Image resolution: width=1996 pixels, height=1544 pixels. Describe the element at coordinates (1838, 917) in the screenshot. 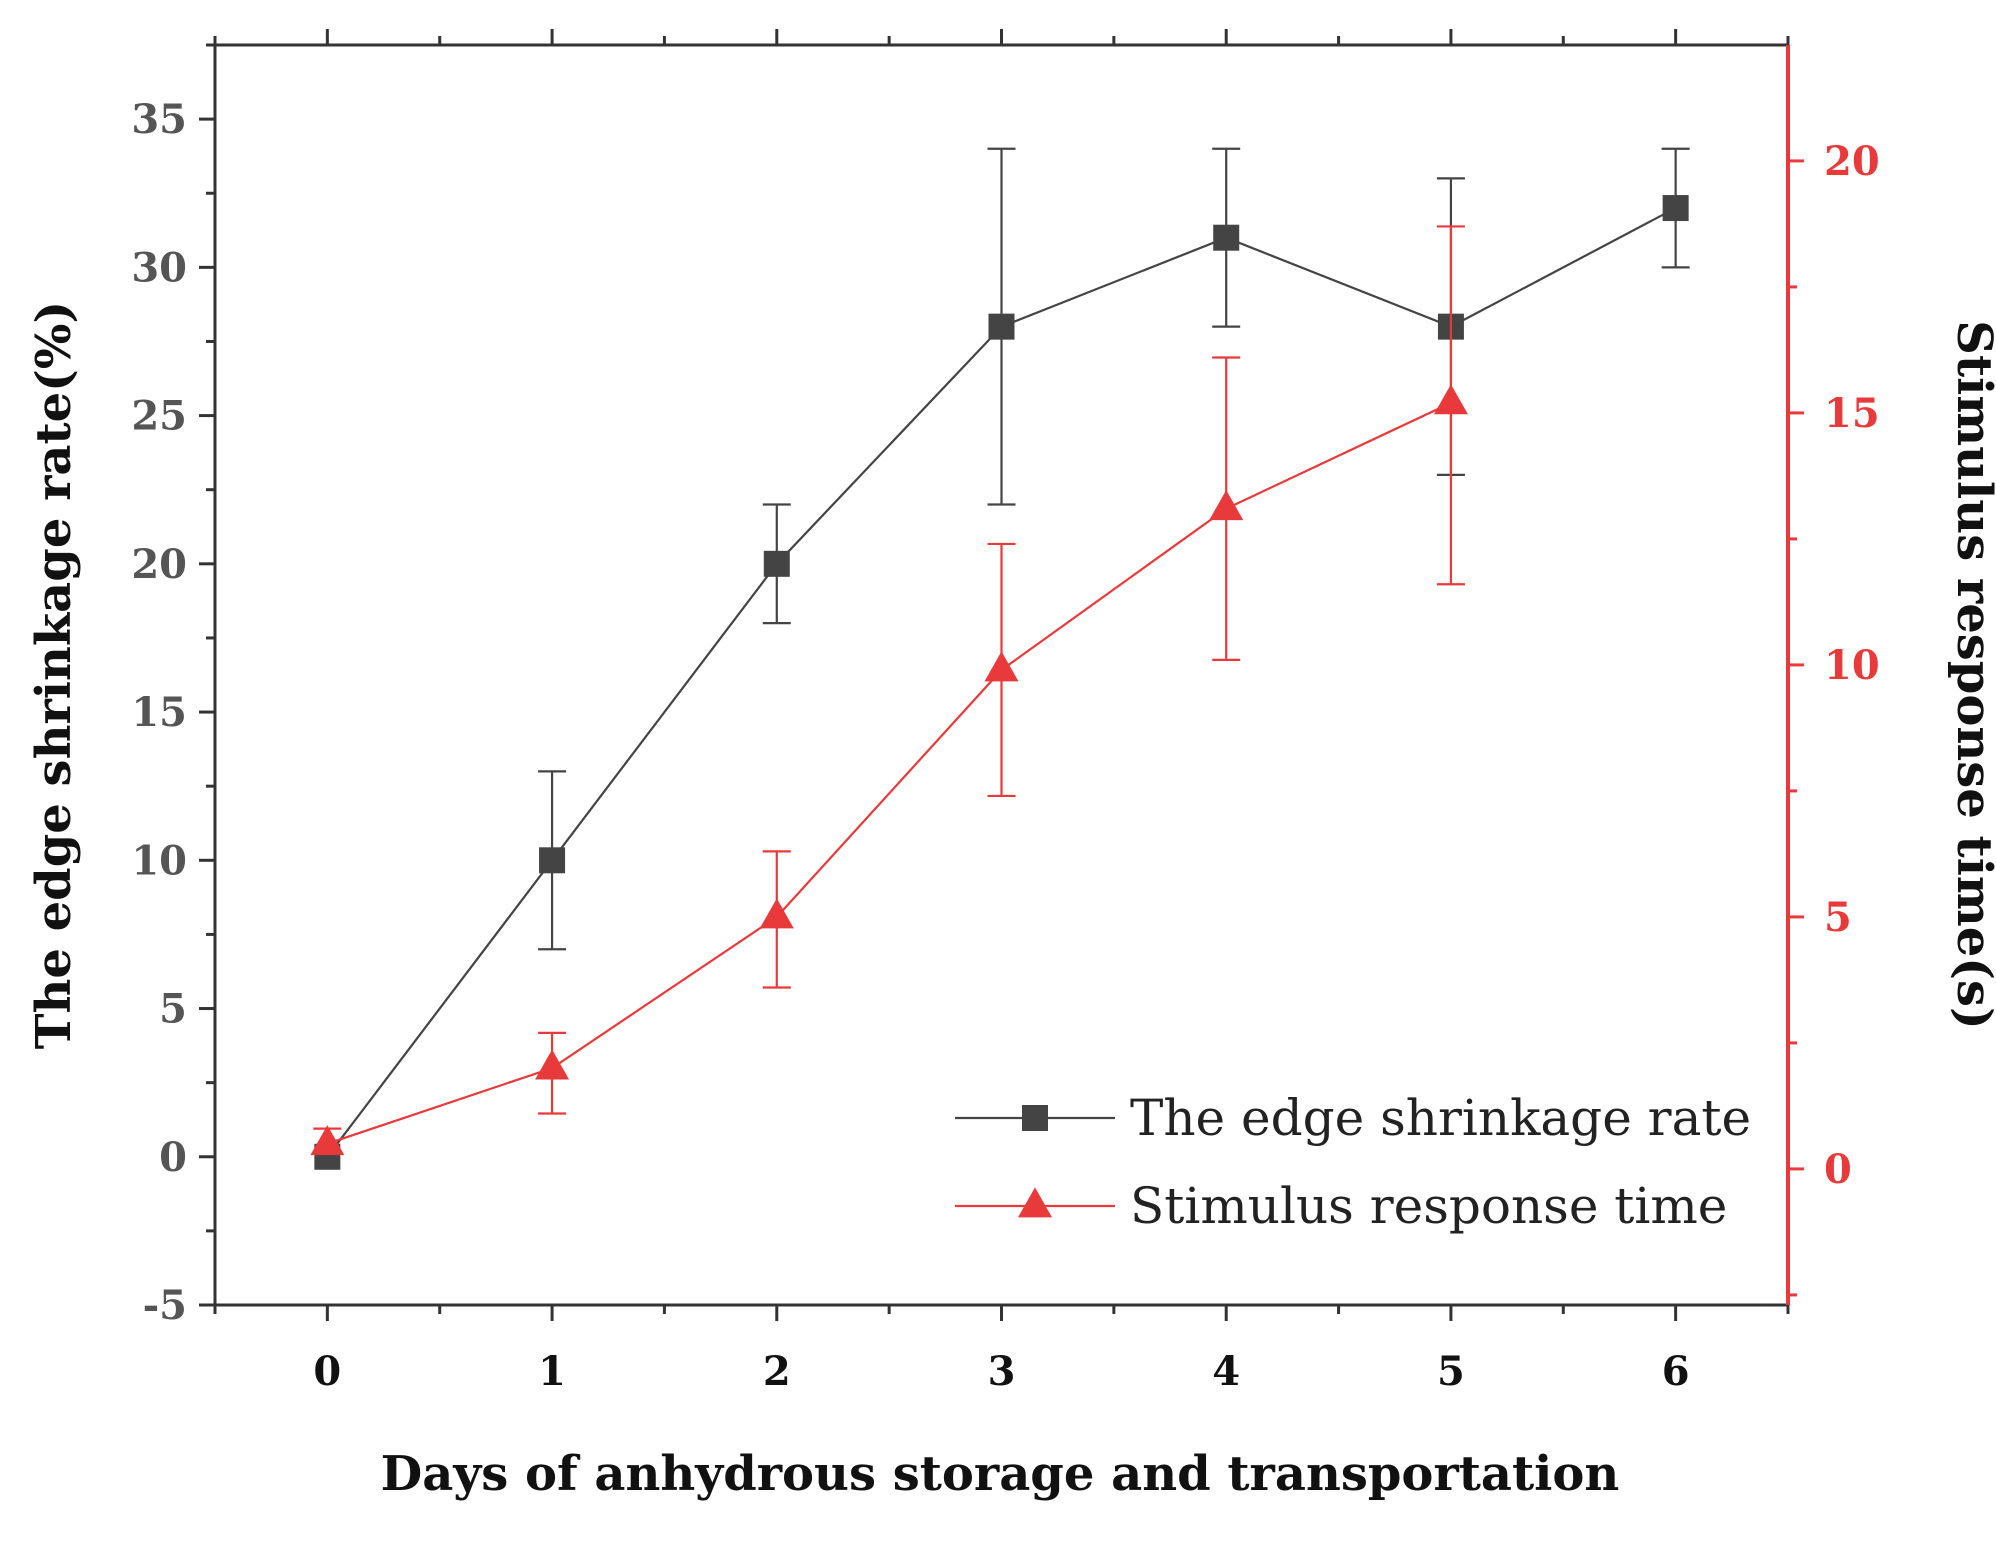

I see `right-y-tick-label: 5` at that location.